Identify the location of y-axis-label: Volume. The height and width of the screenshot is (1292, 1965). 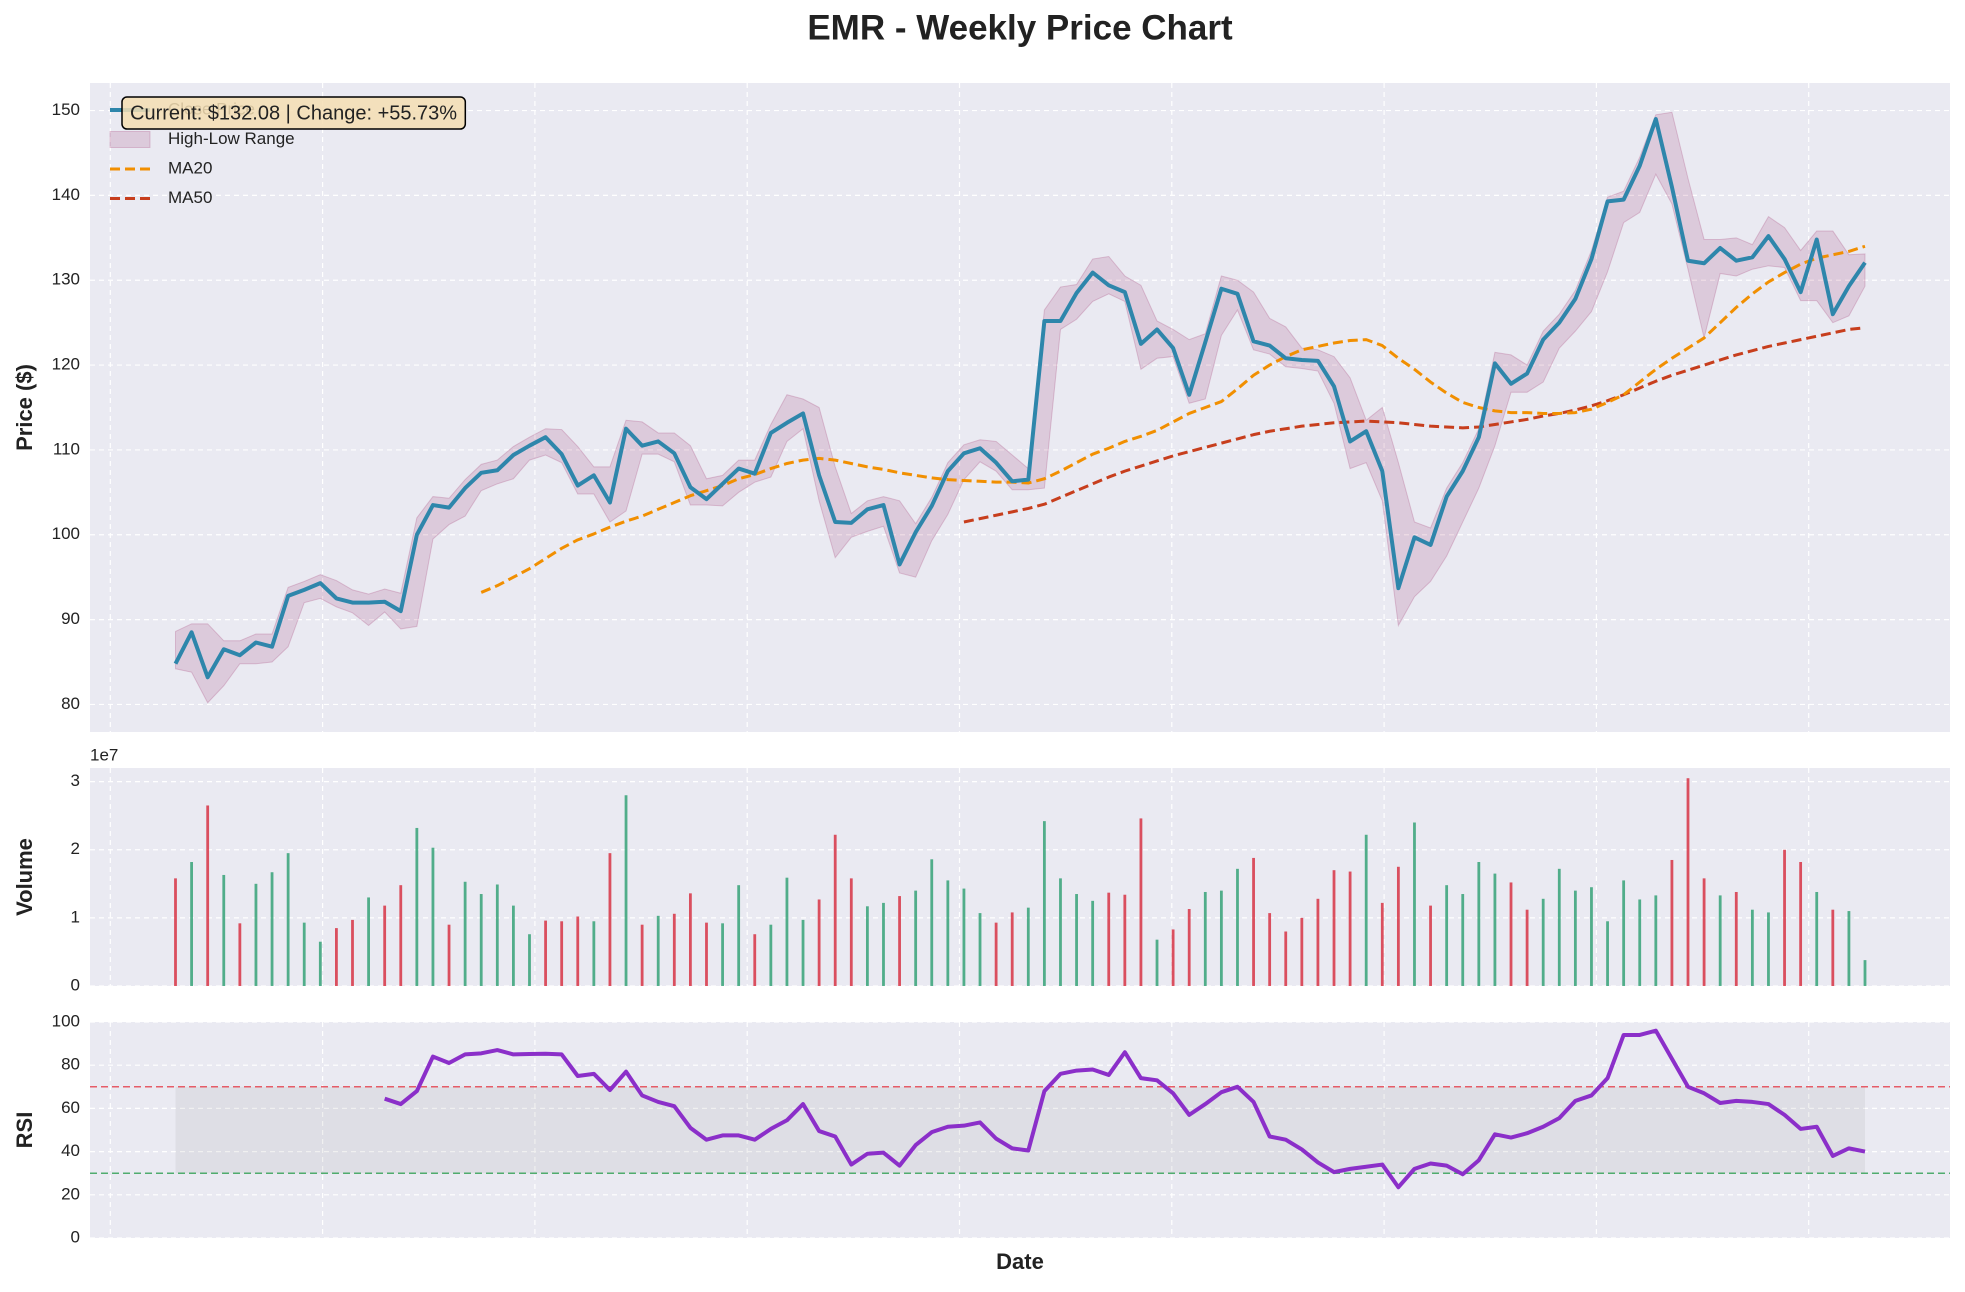
(24, 877).